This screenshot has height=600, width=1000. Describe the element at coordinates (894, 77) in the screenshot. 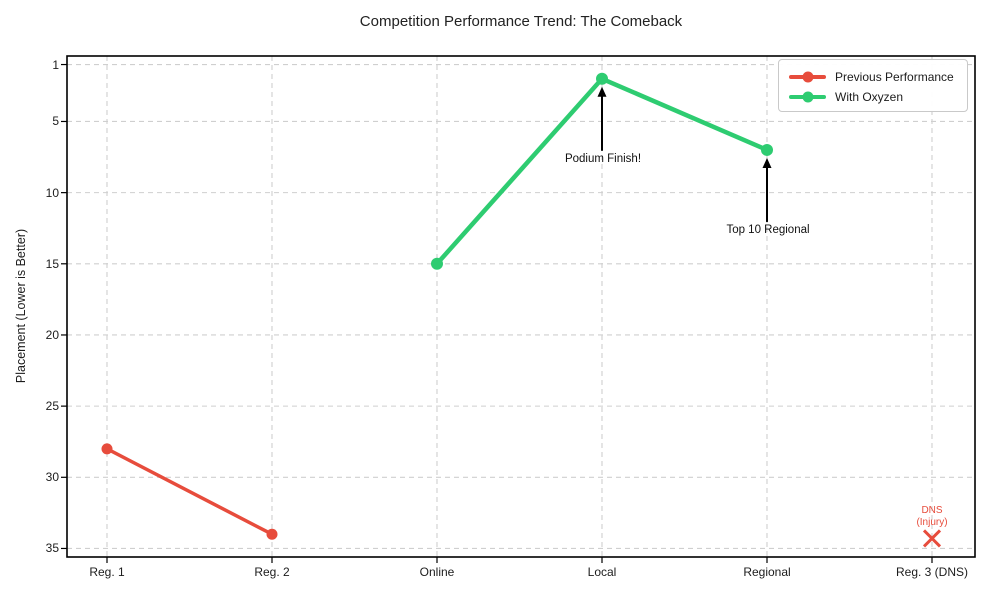

I see `legend-label: Previous Performance` at that location.